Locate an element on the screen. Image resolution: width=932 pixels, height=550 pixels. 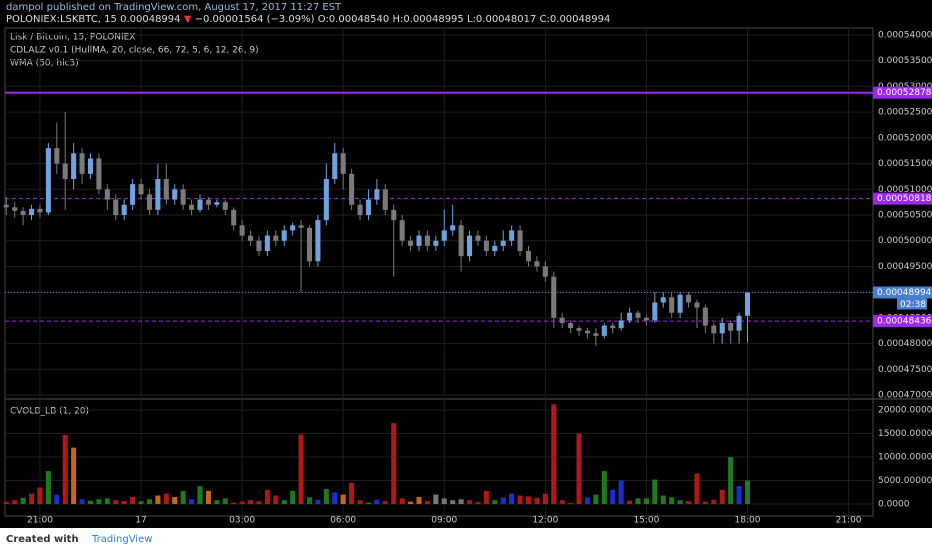
volume-tick-label: 20000.00000 is located at coordinates (905, 411).